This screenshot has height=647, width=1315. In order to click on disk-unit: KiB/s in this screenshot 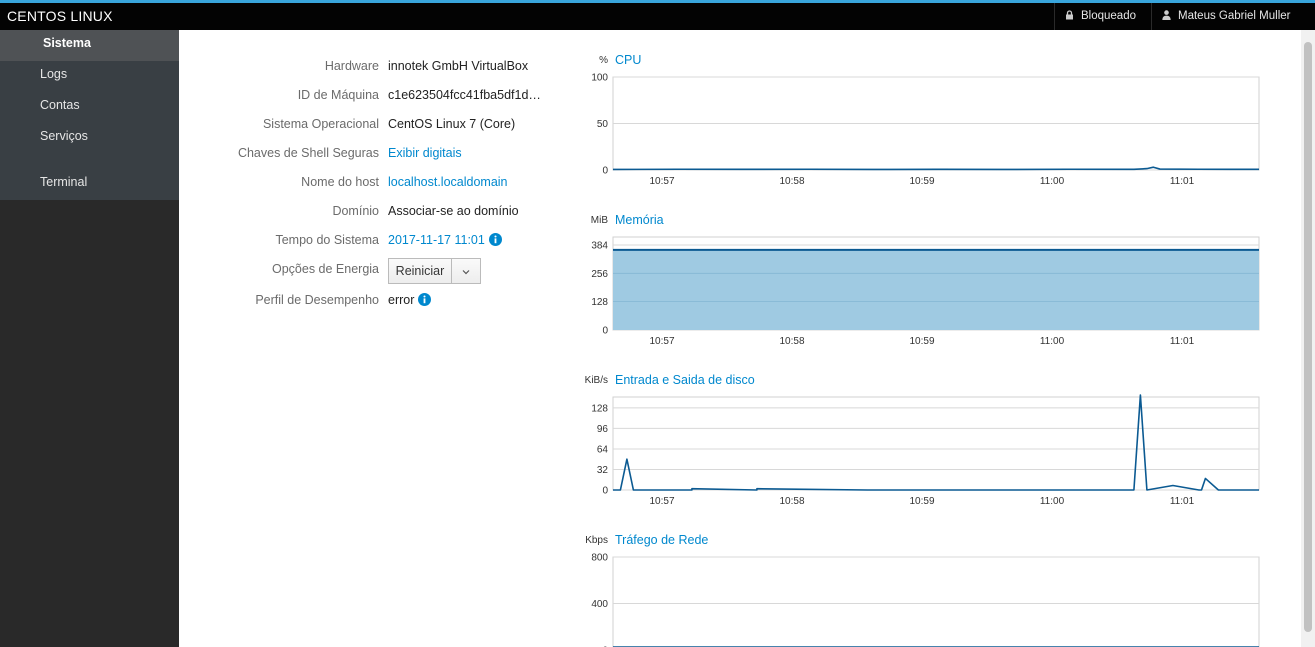, I will do `click(596, 380)`.